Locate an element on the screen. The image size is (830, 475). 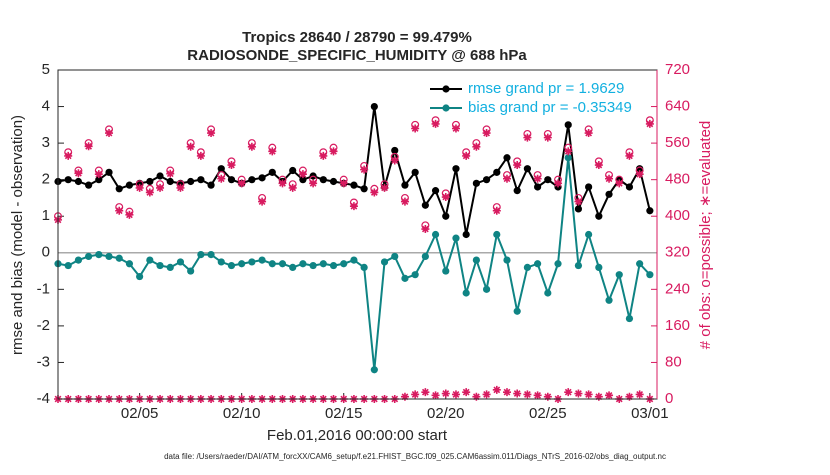
y2-tick-label: 560 is located at coordinates (677, 142).